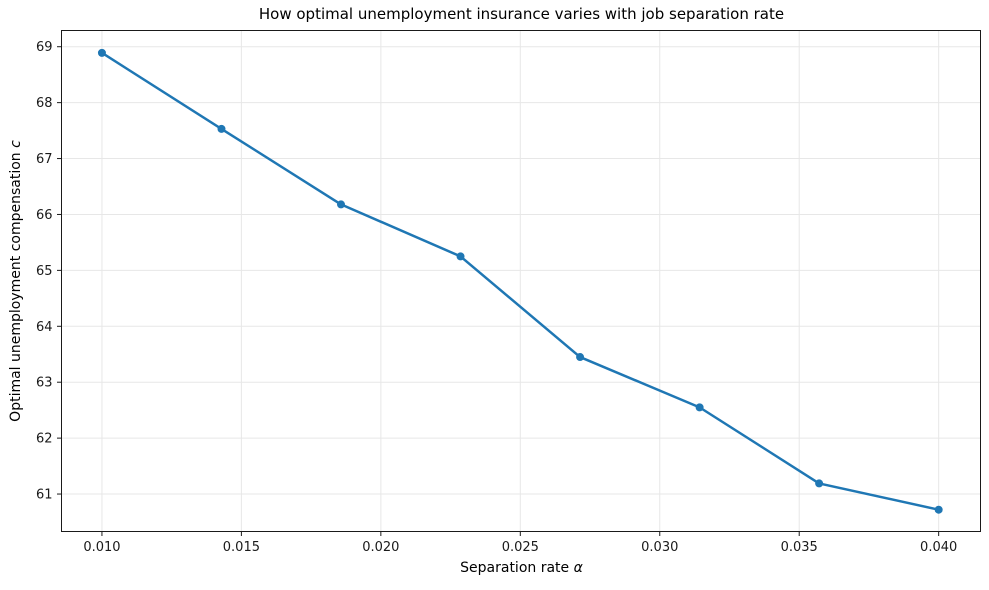 This screenshot has height=590, width=989. What do you see at coordinates (44, 383) in the screenshot?
I see `y-tick-label: 63` at bounding box center [44, 383].